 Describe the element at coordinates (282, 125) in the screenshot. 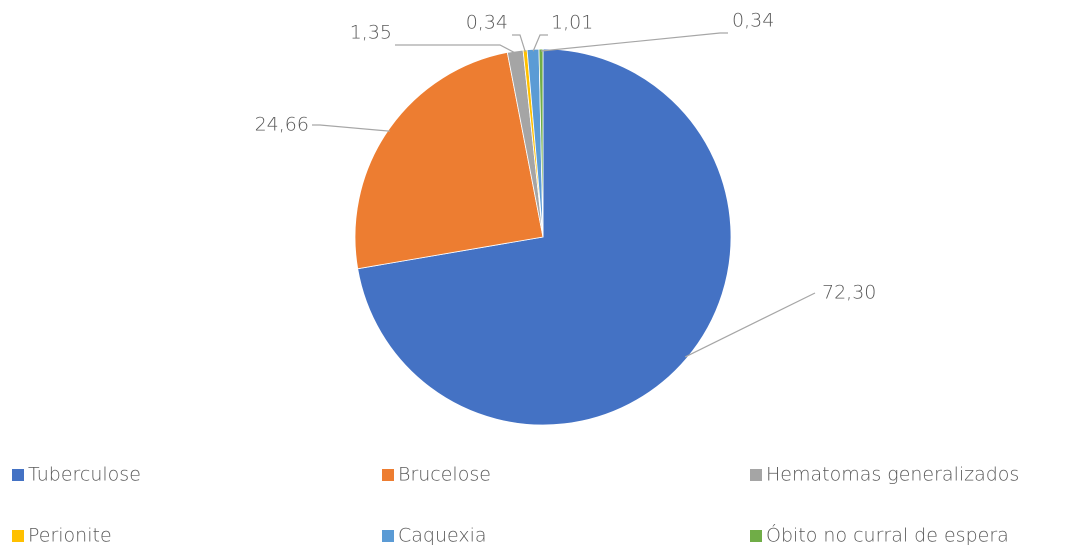

I see `data-label: 24,66` at that location.